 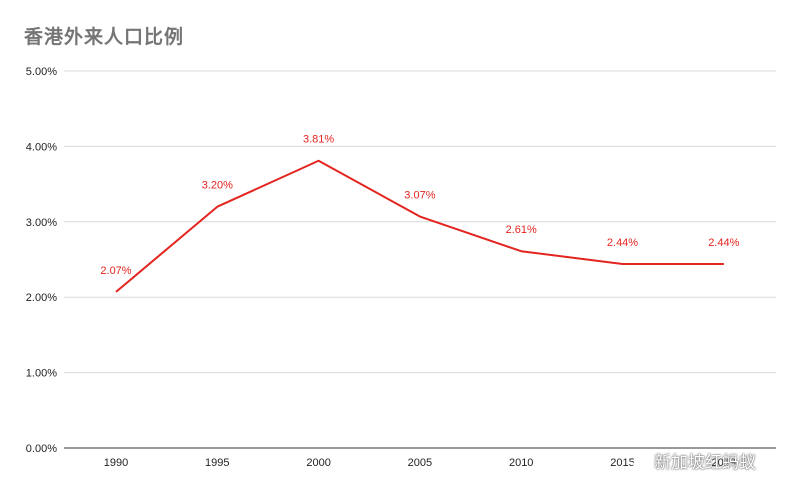 I want to click on data-label: 2.07%, so click(x=115, y=271).